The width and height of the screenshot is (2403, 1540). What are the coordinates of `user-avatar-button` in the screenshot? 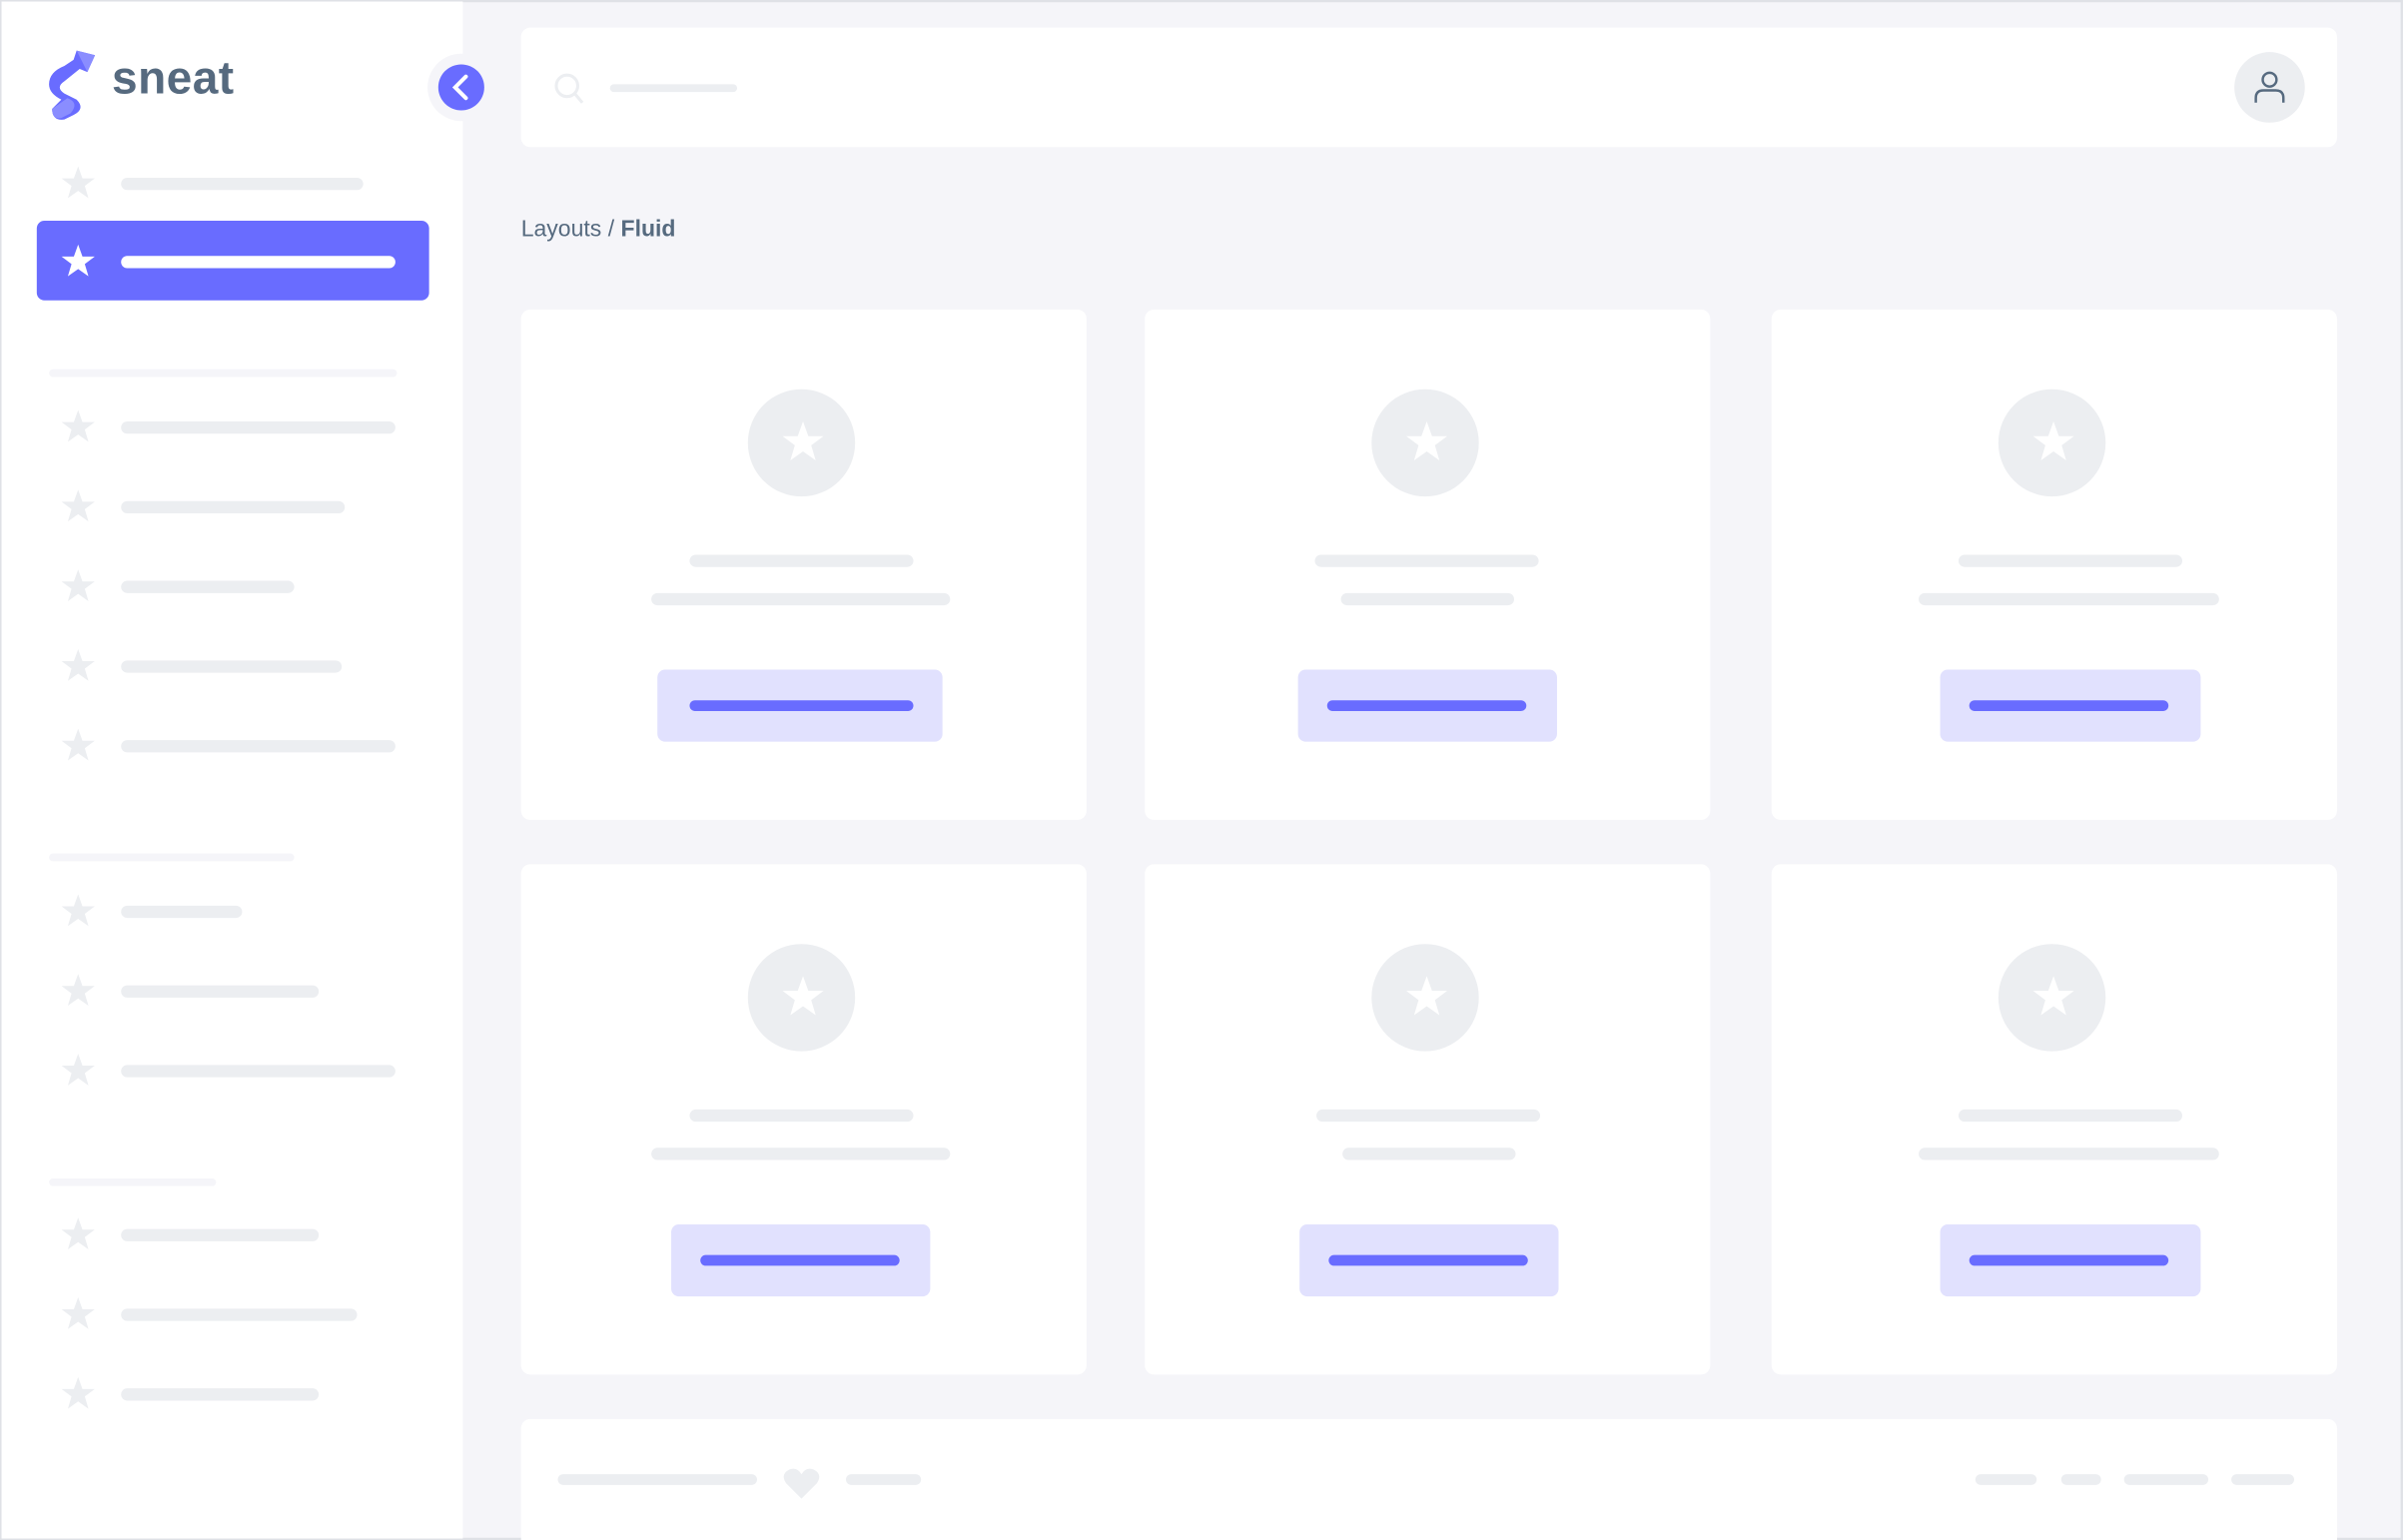 It's located at (2269, 88).